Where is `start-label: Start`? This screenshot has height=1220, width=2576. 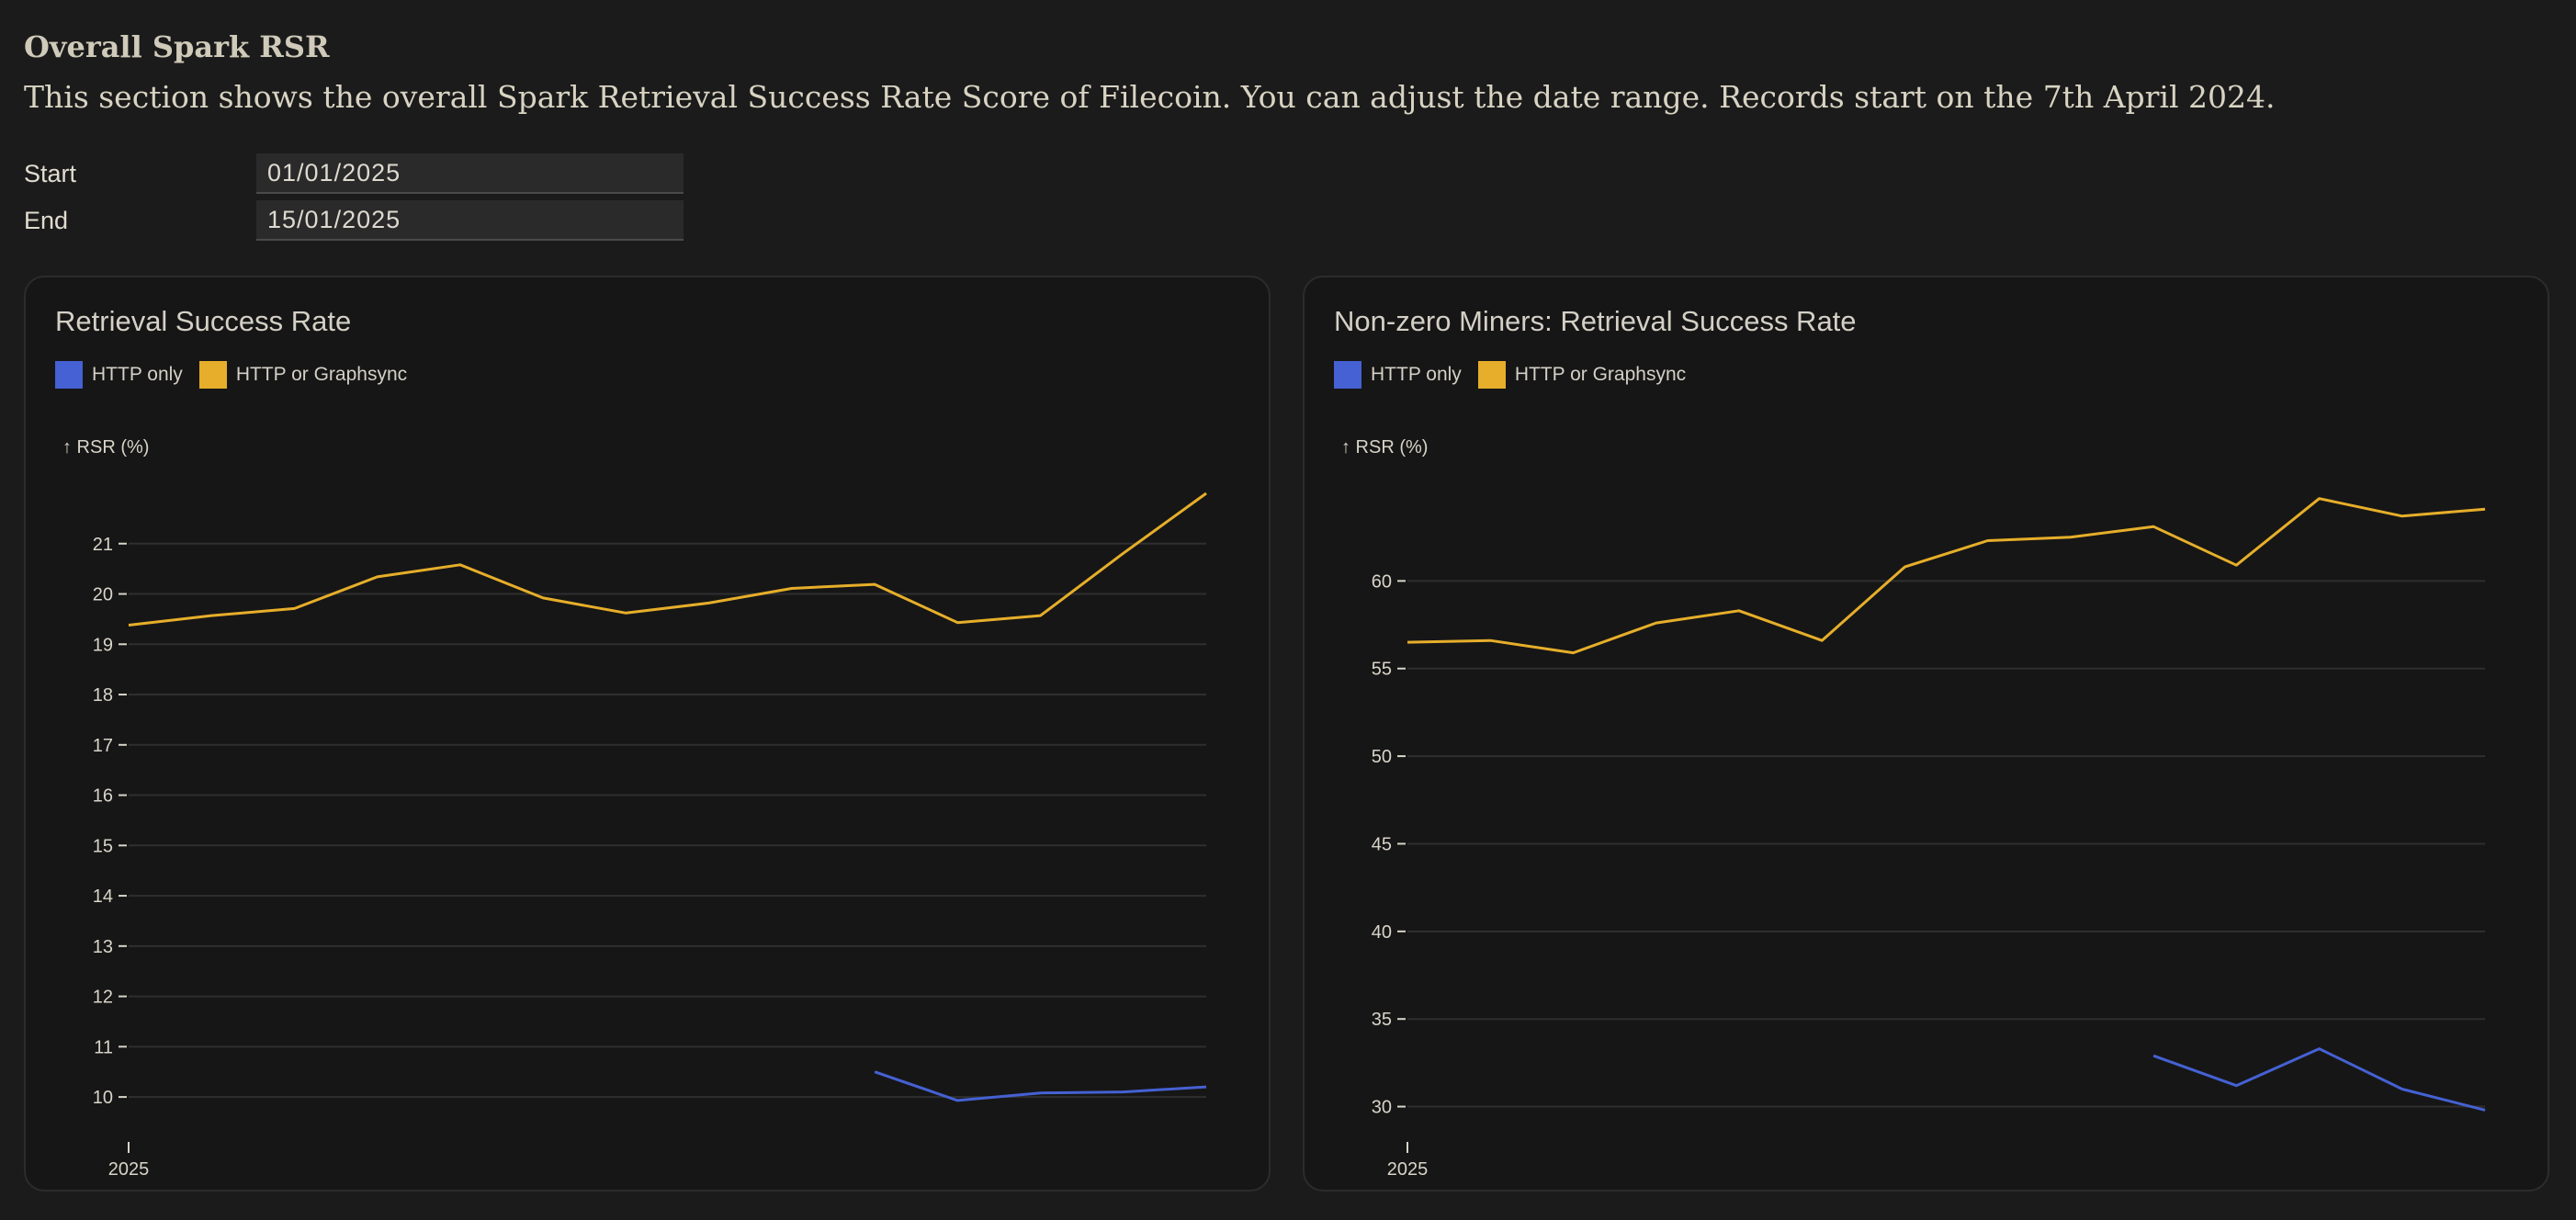
start-label: Start is located at coordinates (50, 173).